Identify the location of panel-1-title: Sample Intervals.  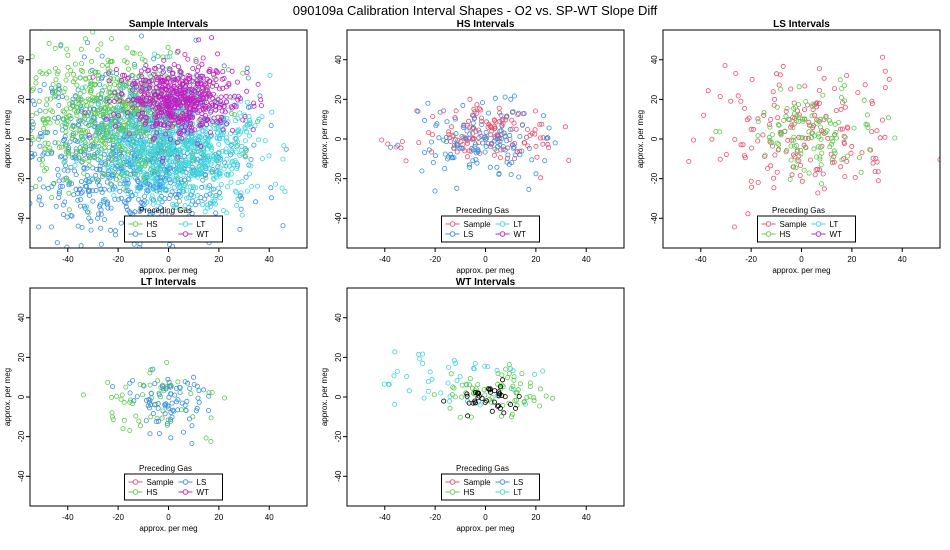
(169, 24).